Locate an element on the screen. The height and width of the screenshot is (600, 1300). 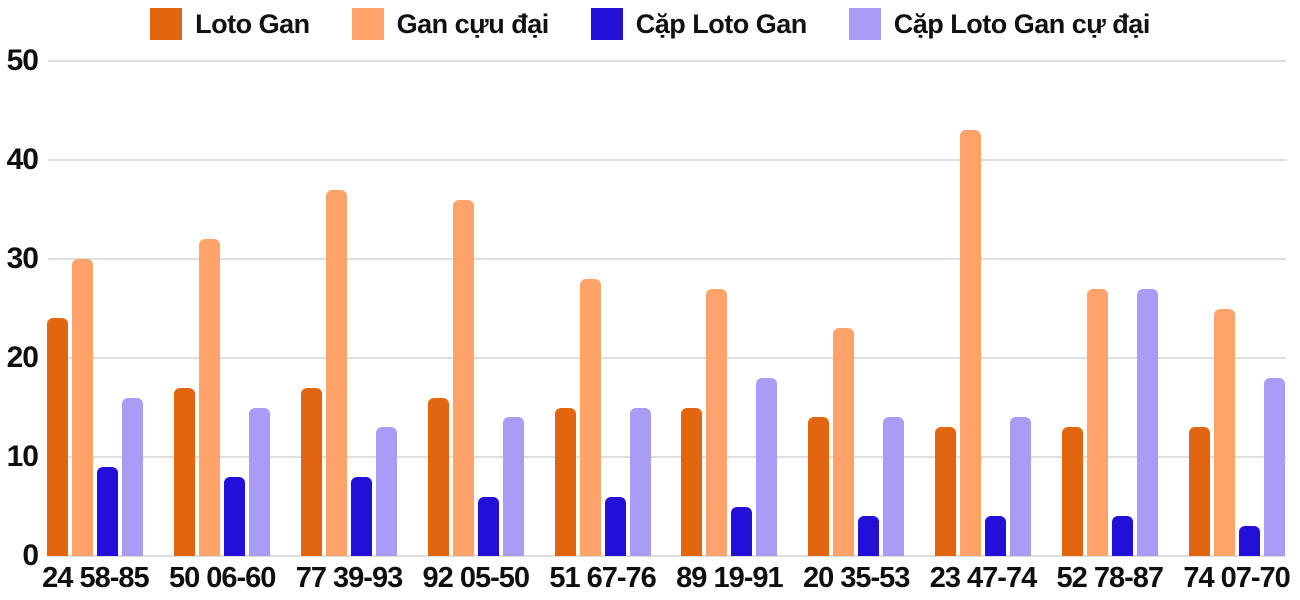
x-axis-category-label: 52 78-87 is located at coordinates (1110, 578).